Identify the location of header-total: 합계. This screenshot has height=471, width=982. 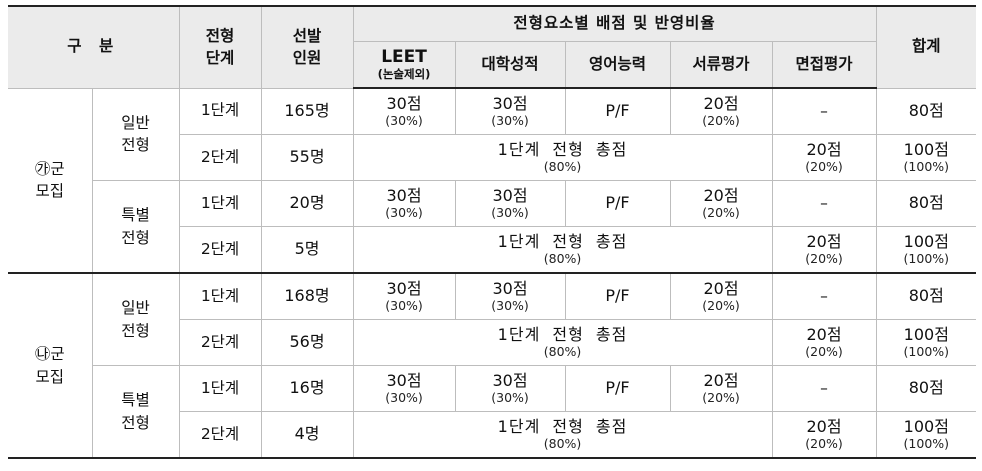
(926, 47).